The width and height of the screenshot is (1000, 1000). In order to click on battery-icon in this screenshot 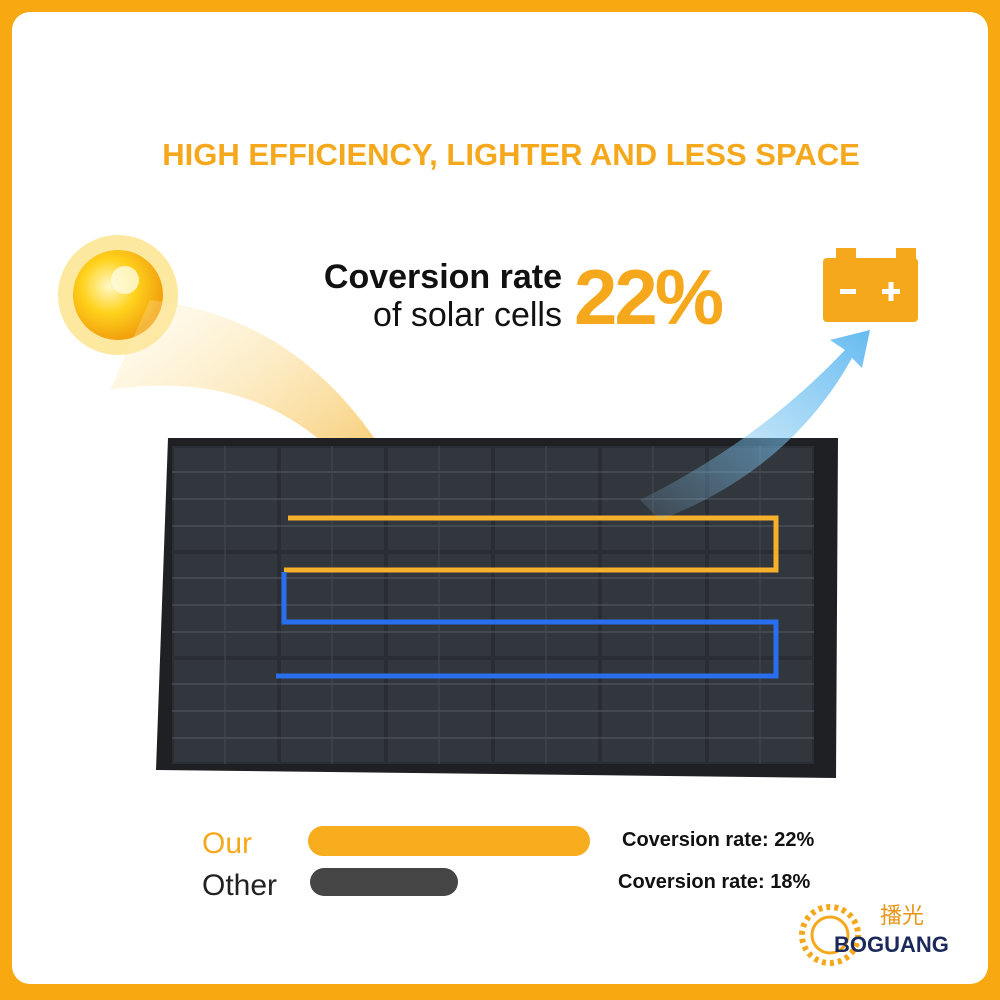, I will do `click(870, 285)`.